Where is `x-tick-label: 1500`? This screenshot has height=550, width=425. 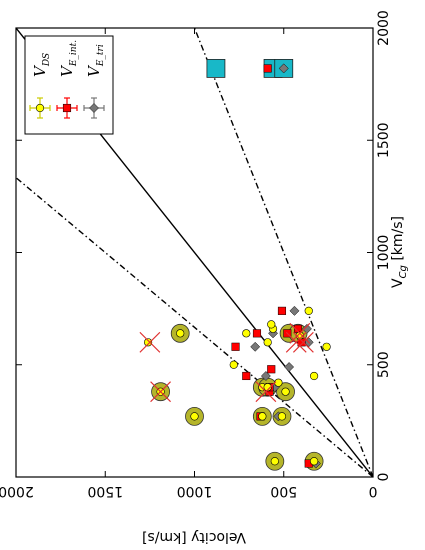
x-tick-label: 1500 is located at coordinates (384, 140).